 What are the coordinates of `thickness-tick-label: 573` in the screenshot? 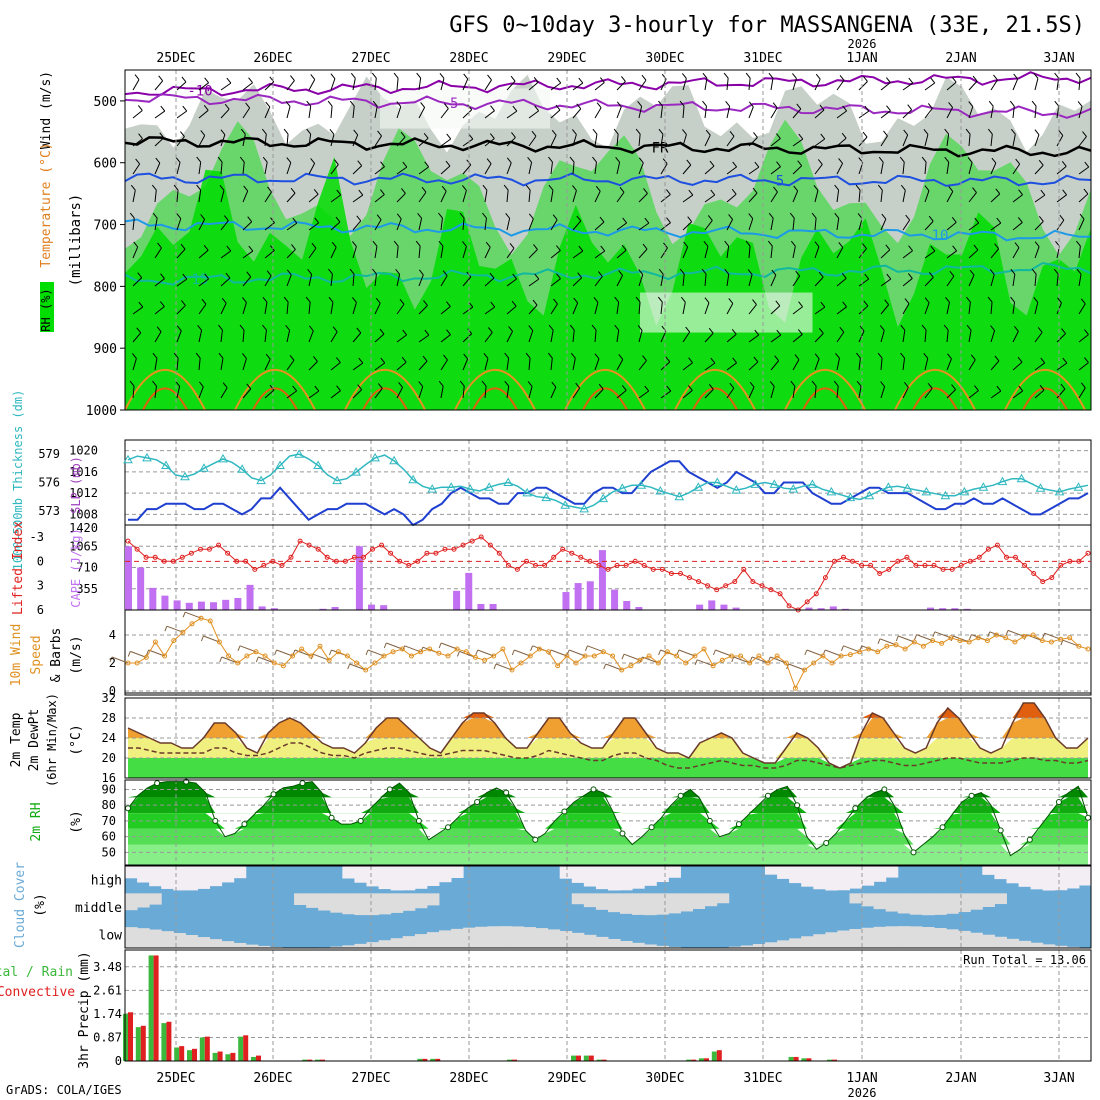 It's located at (49, 511).